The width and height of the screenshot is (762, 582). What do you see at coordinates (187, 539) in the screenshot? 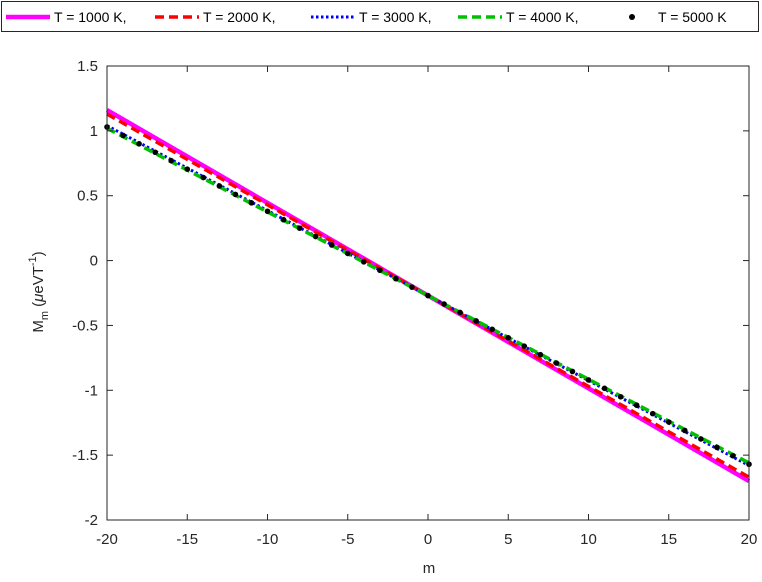
I see `x-tick-label: -15` at bounding box center [187, 539].